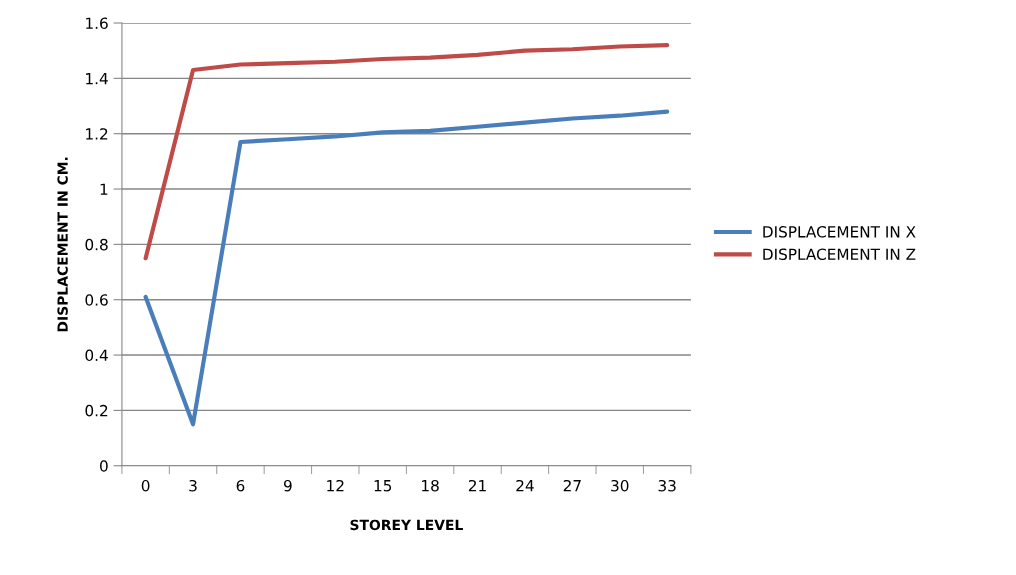 This screenshot has width=1016, height=575. What do you see at coordinates (383, 486) in the screenshot?
I see `x-tick-label: 15` at bounding box center [383, 486].